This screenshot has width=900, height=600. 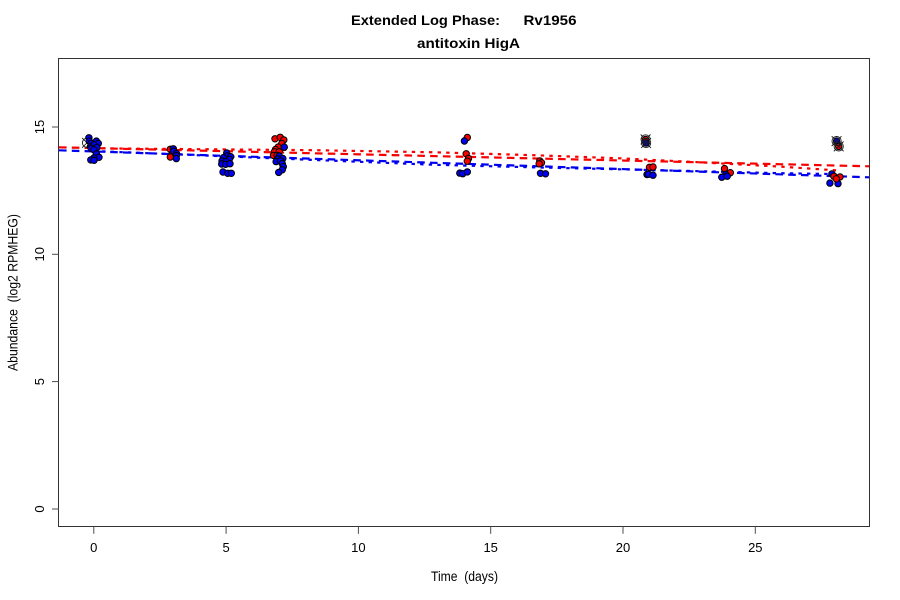 I want to click on svg-text: 20, so click(x=623, y=547).